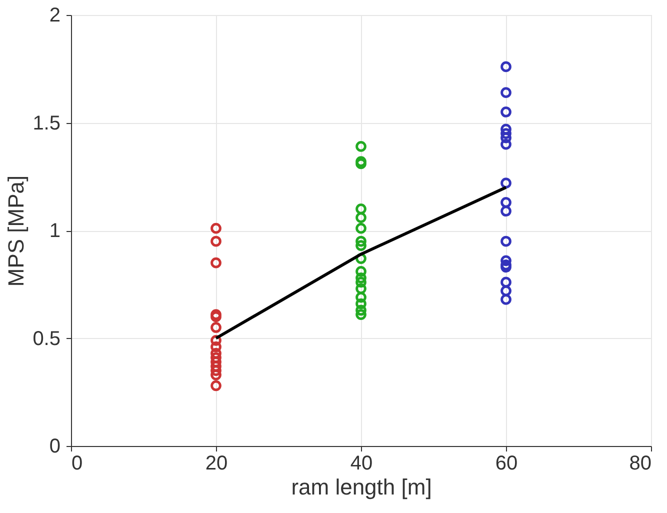 Image resolution: width=667 pixels, height=513 pixels. I want to click on x-tick-label: 80, so click(640, 463).